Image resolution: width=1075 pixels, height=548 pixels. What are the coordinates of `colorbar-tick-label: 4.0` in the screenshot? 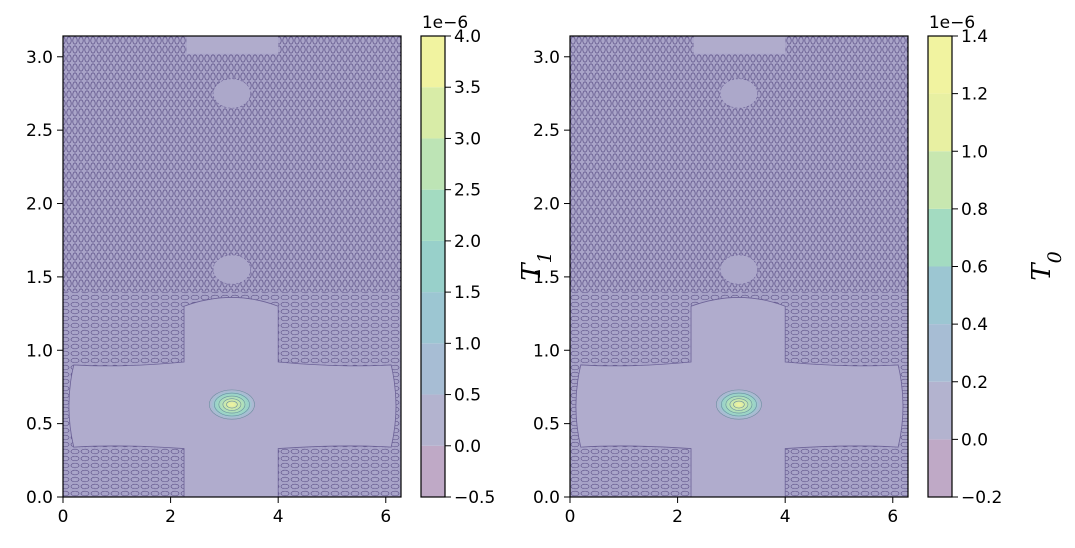 It's located at (467, 37).